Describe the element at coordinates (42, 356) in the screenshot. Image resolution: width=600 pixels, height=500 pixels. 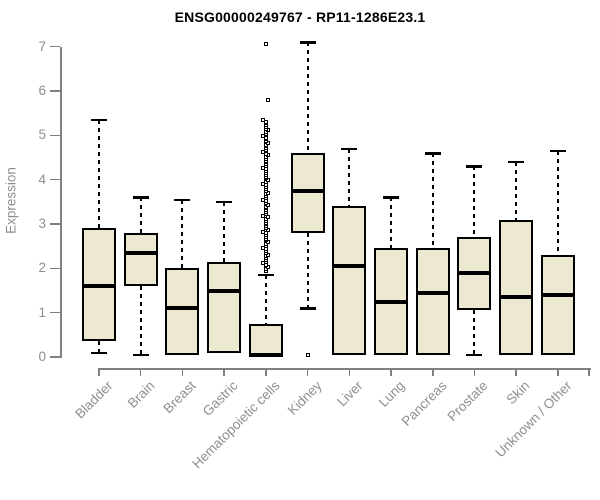
I see `y-tick-label: 0` at that location.